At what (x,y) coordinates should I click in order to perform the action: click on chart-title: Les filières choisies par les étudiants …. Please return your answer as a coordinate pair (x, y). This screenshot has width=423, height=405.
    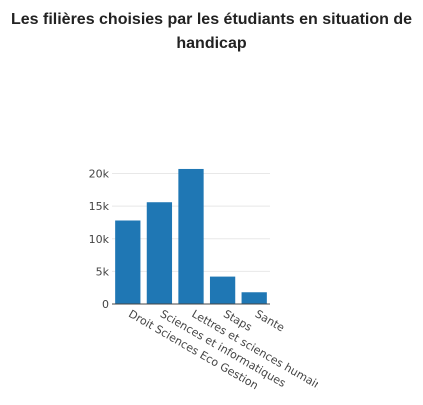
    Looking at the image, I should click on (211, 31).